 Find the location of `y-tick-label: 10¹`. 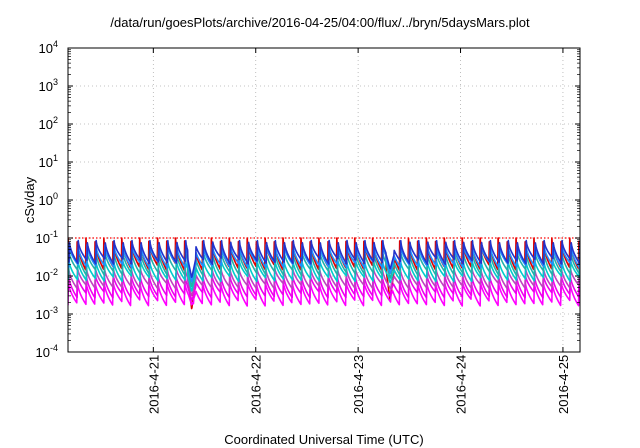

y-tick-label: 10¹ is located at coordinates (48, 161).